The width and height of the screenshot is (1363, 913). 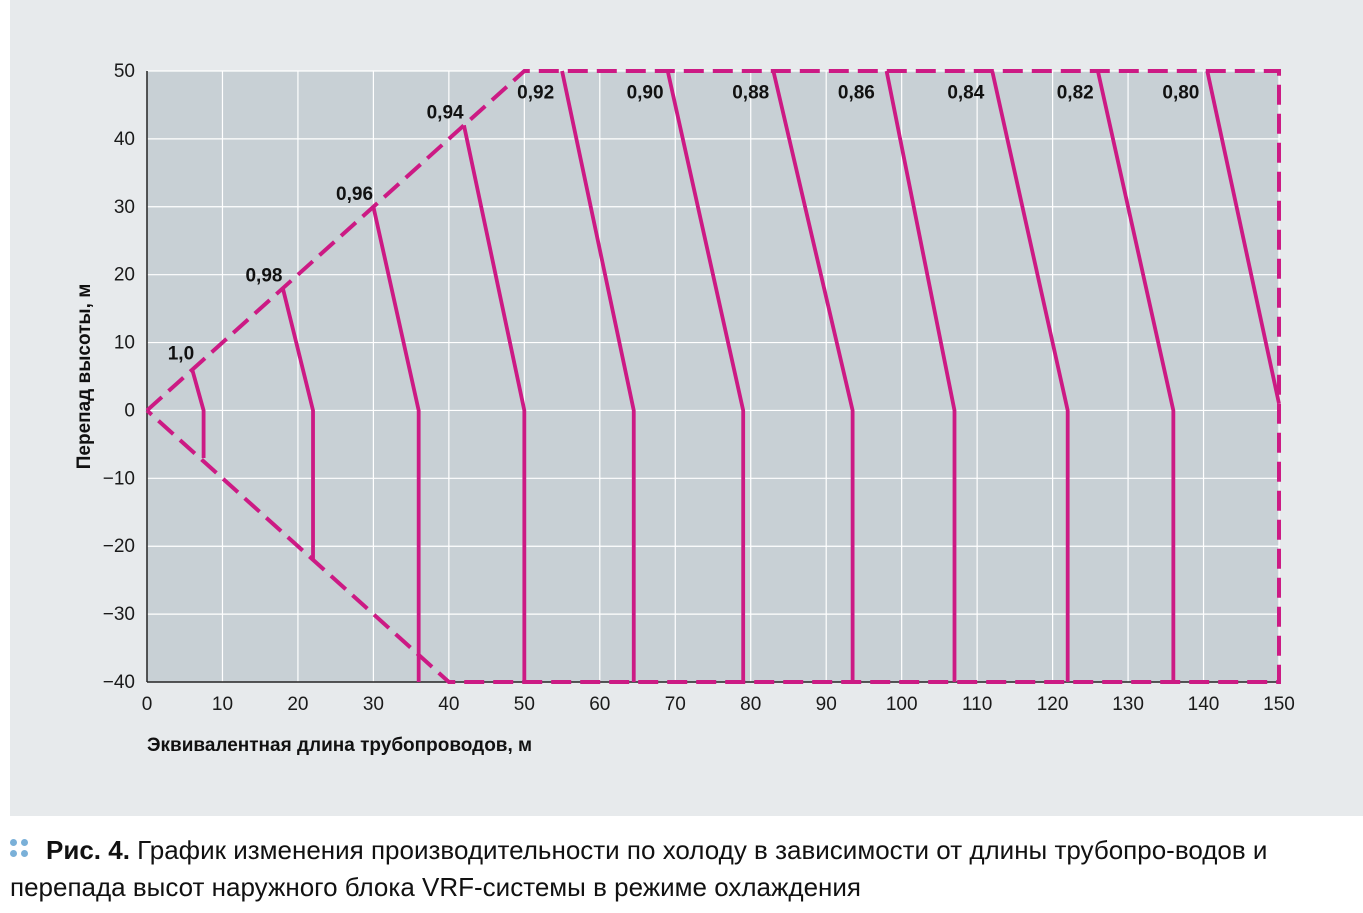 What do you see at coordinates (124, 275) in the screenshot?
I see `y-tick-label: 20` at bounding box center [124, 275].